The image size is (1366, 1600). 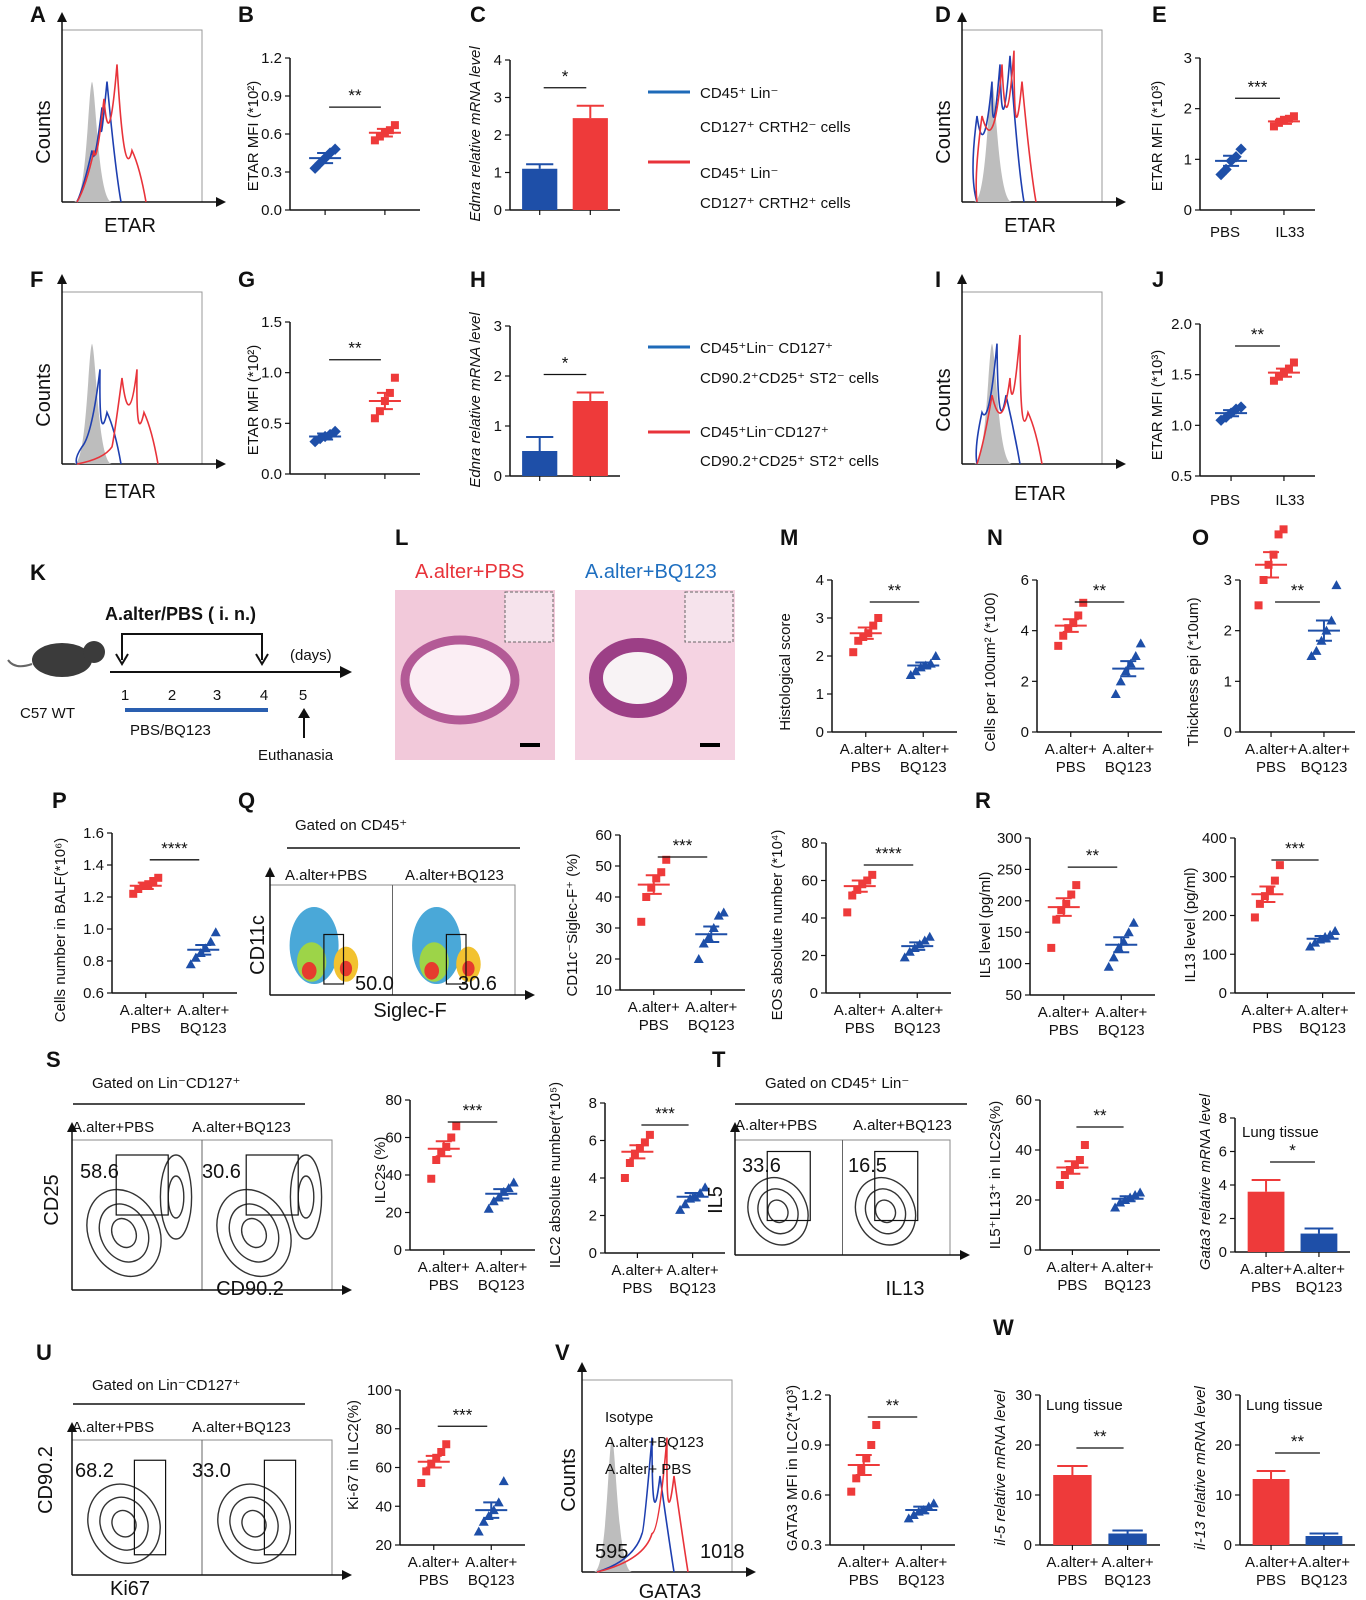 I want to click on panel-label-o: O, so click(x=1200, y=537).